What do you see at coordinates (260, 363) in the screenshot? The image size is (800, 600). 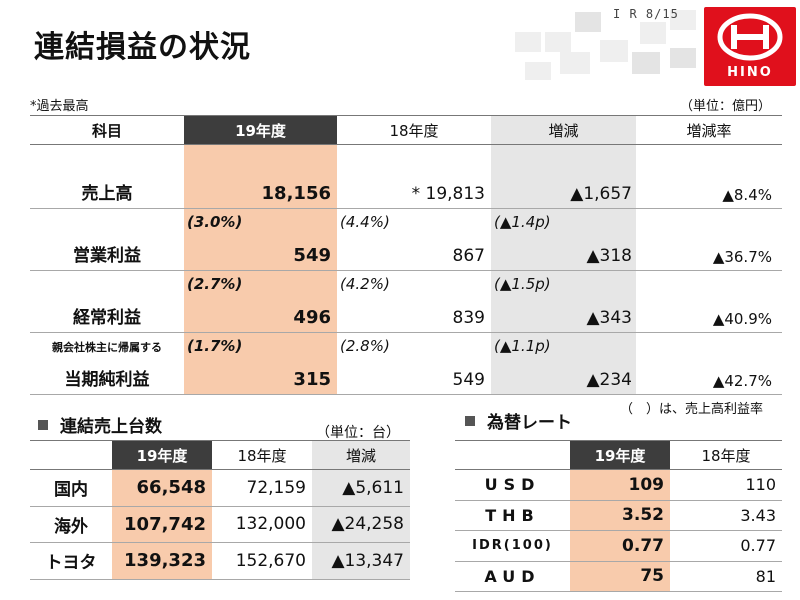 I see `fy19-value: (1.7%) 315` at bounding box center [260, 363].